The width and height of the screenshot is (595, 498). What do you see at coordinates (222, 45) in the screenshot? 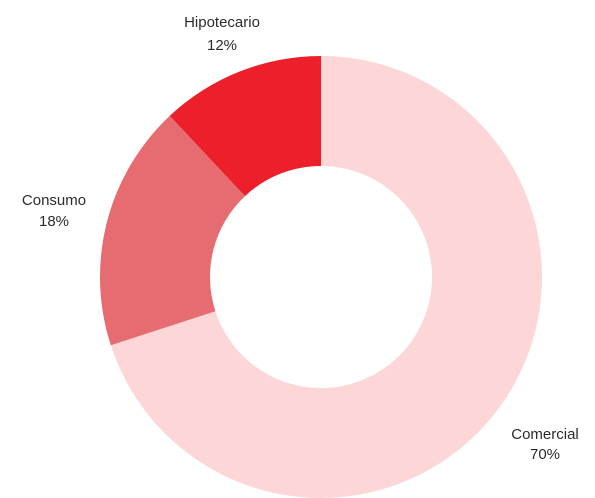
I see `slice-value-hipotecario: 12%` at bounding box center [222, 45].